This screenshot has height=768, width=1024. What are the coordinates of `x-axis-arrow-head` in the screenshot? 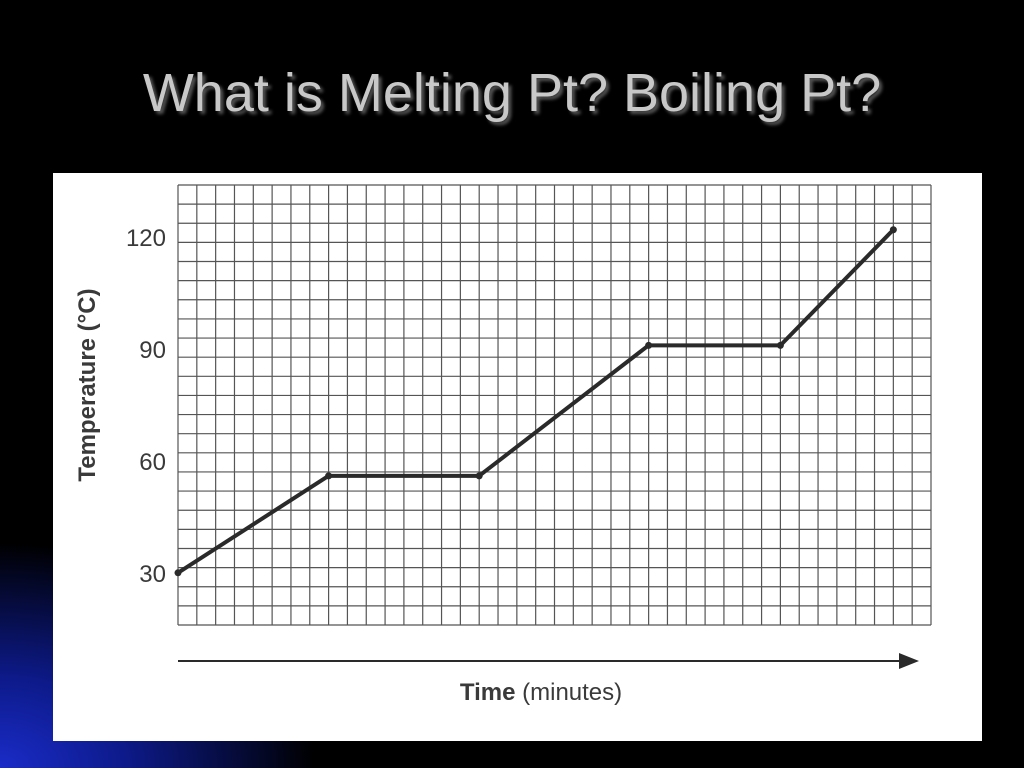 It's located at (909, 661).